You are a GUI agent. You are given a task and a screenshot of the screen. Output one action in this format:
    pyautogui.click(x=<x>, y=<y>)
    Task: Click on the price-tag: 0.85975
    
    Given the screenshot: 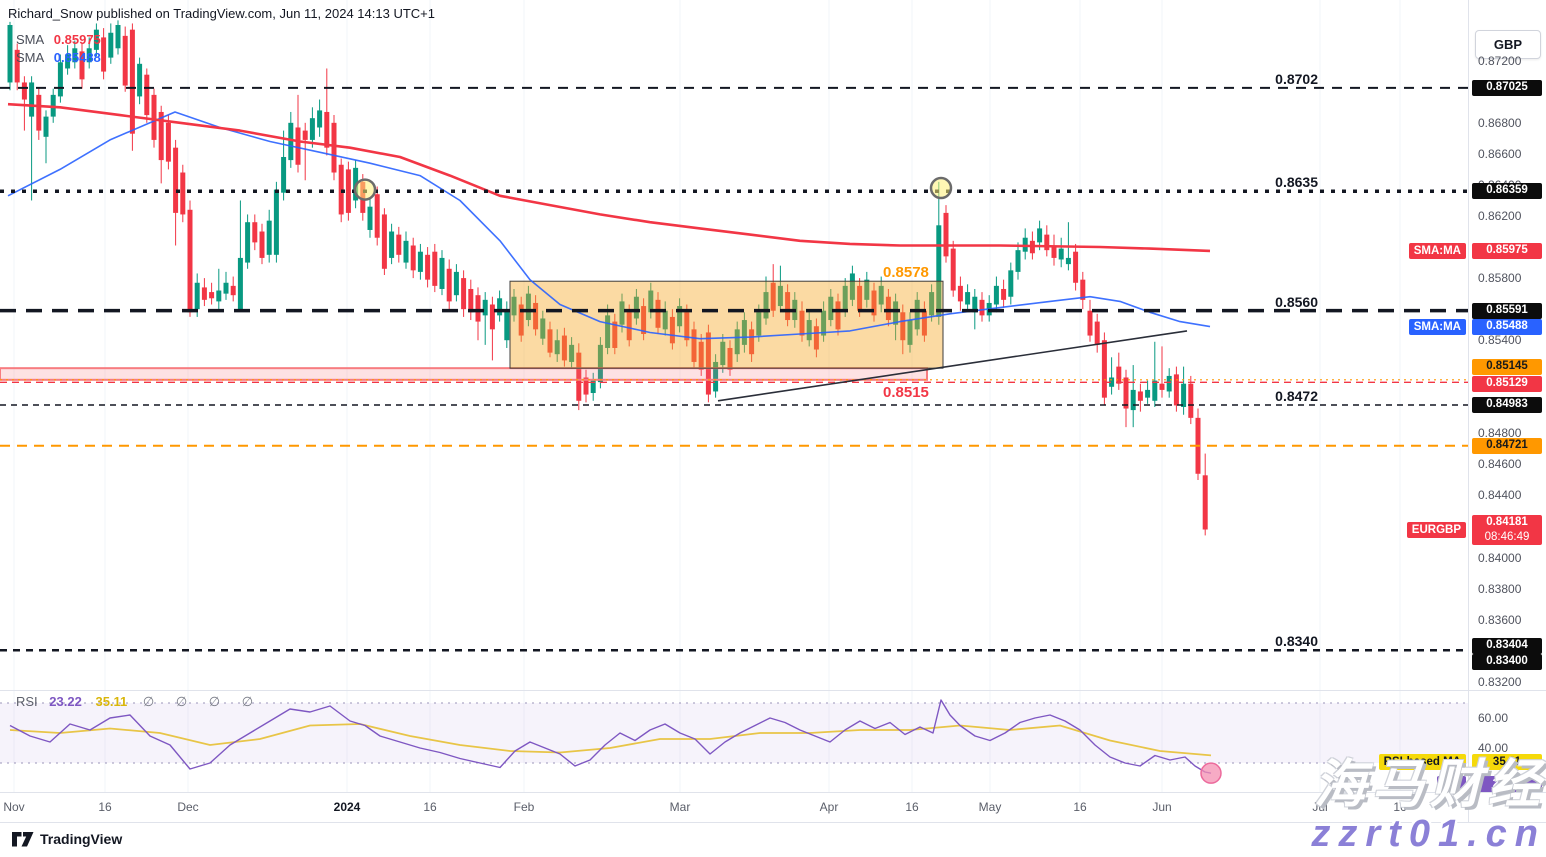 What is the action you would take?
    pyautogui.click(x=1507, y=251)
    